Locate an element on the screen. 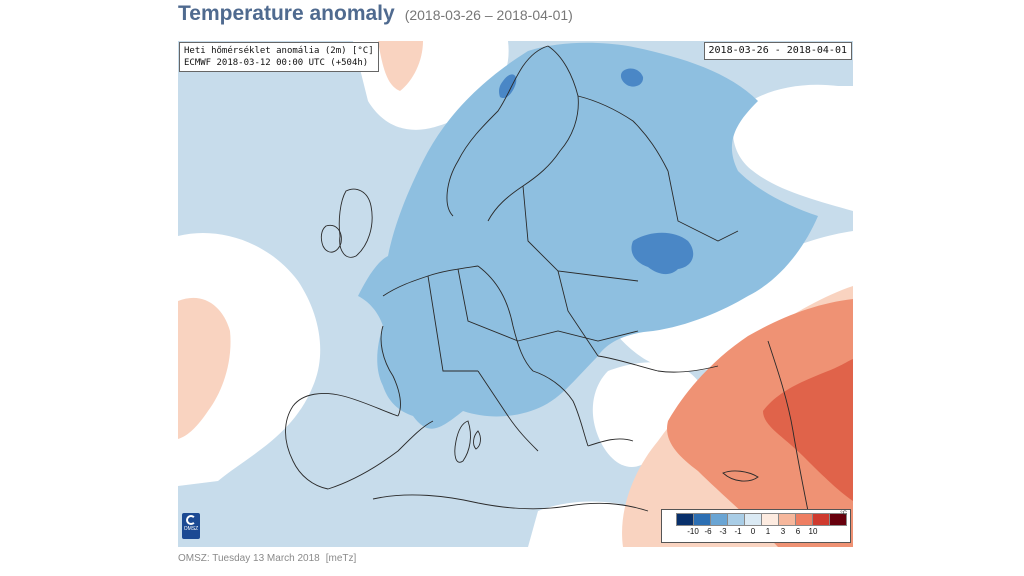 The width and height of the screenshot is (1024, 576). date-range-subtitle: (2018-03-26 – 2018-04-01) is located at coordinates (488, 15).